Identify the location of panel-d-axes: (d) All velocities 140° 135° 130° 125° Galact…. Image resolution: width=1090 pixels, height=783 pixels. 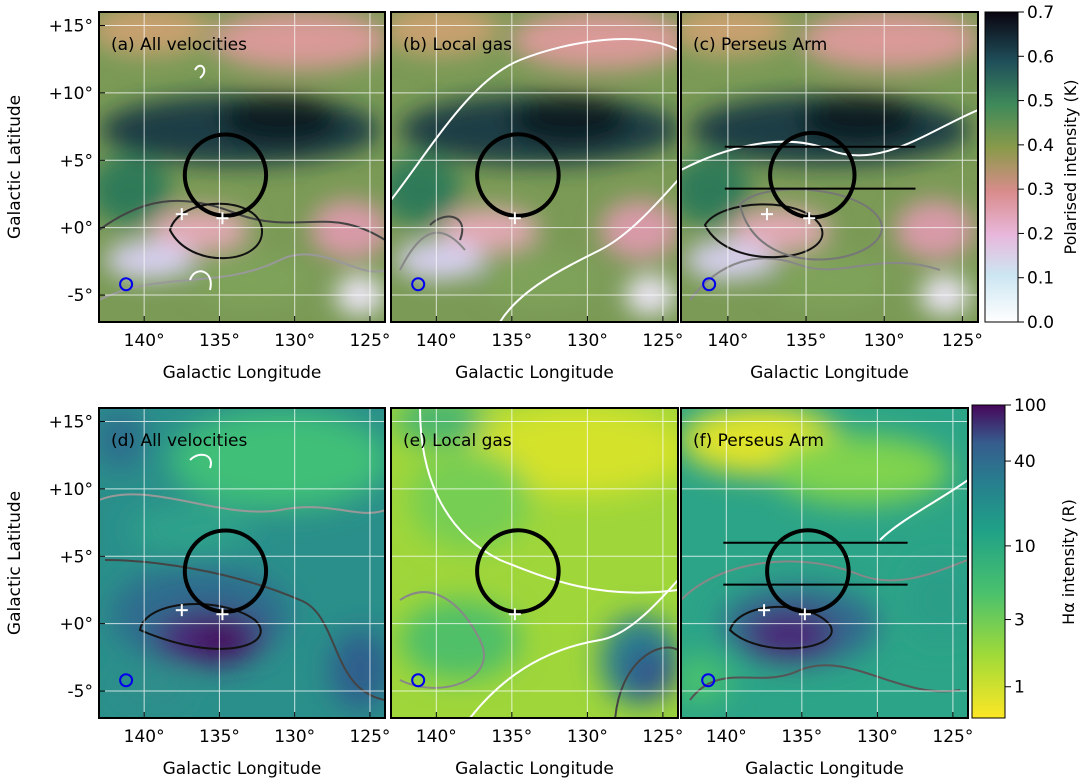
(219, 593).